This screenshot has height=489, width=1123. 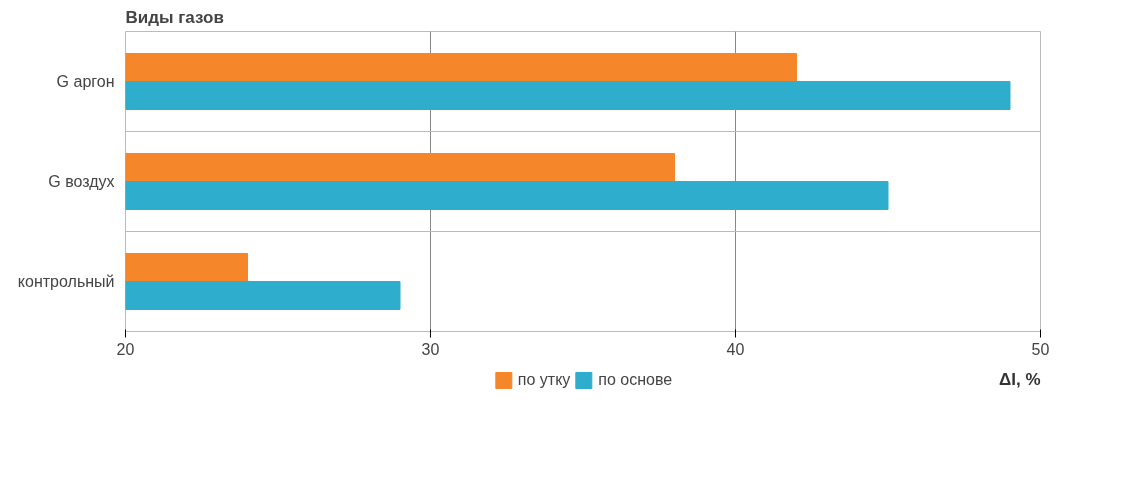 I want to click on y-axis-title: Виды газов, so click(x=174, y=17).